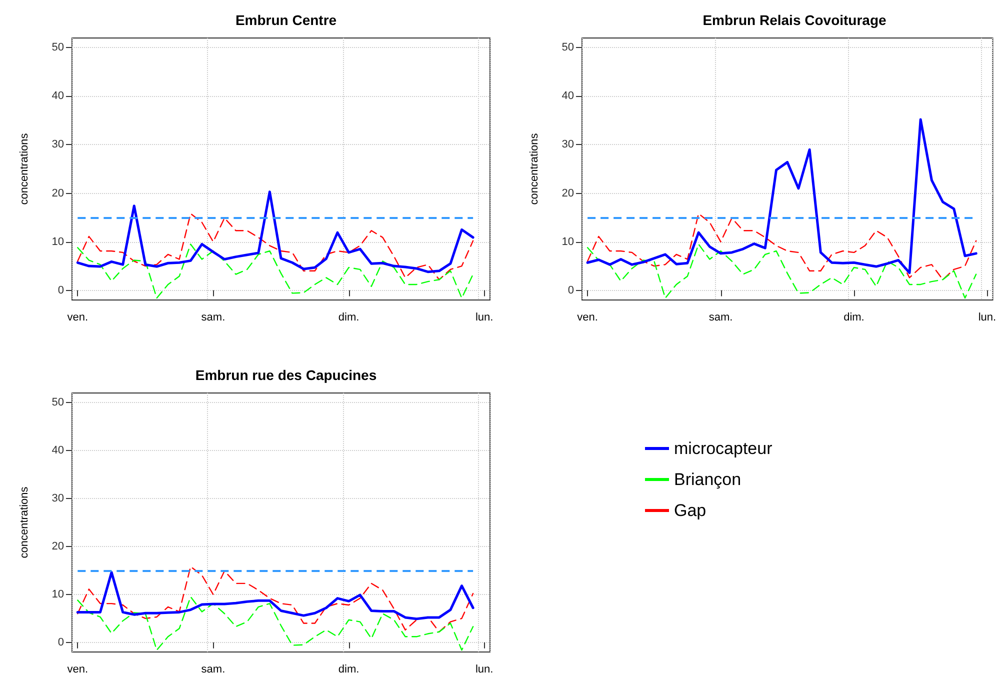  What do you see at coordinates (723, 448) in the screenshot?
I see `legend-label: microcapteur` at bounding box center [723, 448].